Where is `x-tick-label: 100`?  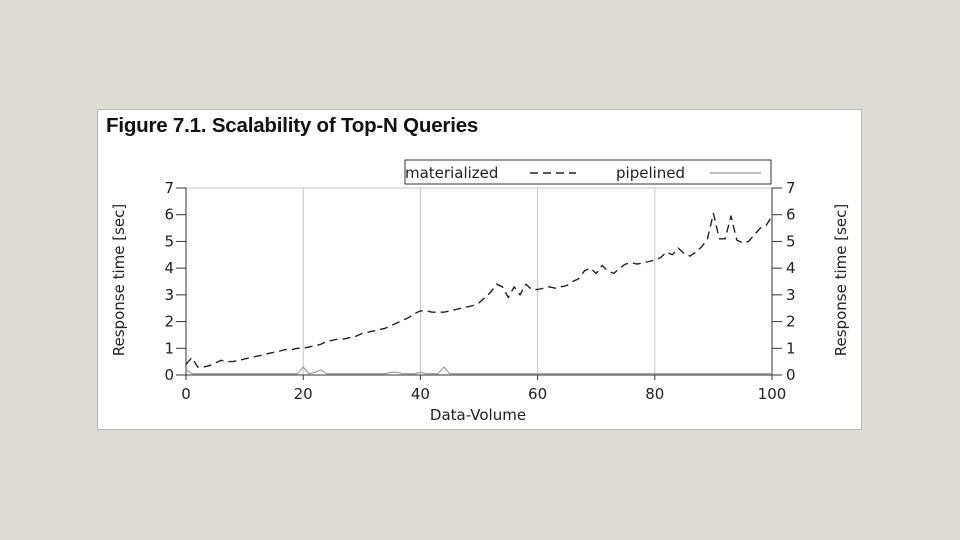 x-tick-label: 100 is located at coordinates (772, 394).